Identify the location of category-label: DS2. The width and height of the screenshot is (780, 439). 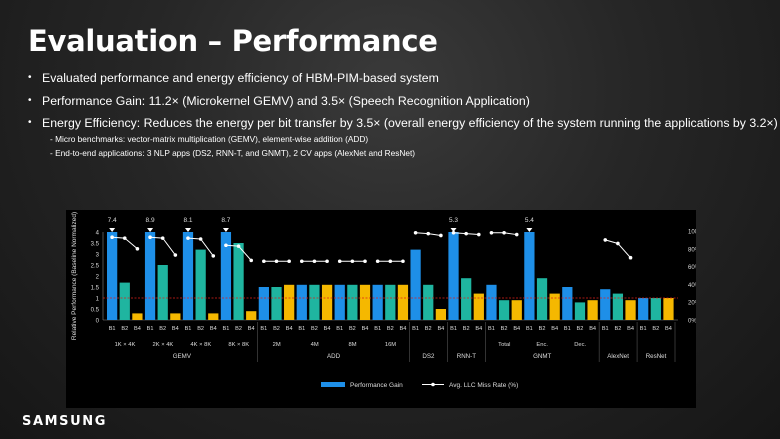
(428, 356).